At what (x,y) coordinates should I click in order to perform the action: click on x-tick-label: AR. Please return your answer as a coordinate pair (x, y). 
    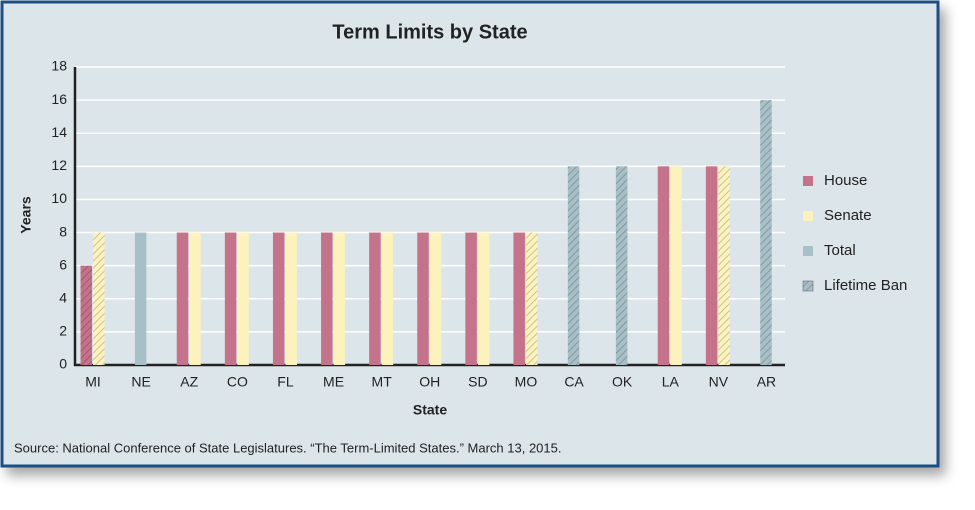
    Looking at the image, I should click on (766, 382).